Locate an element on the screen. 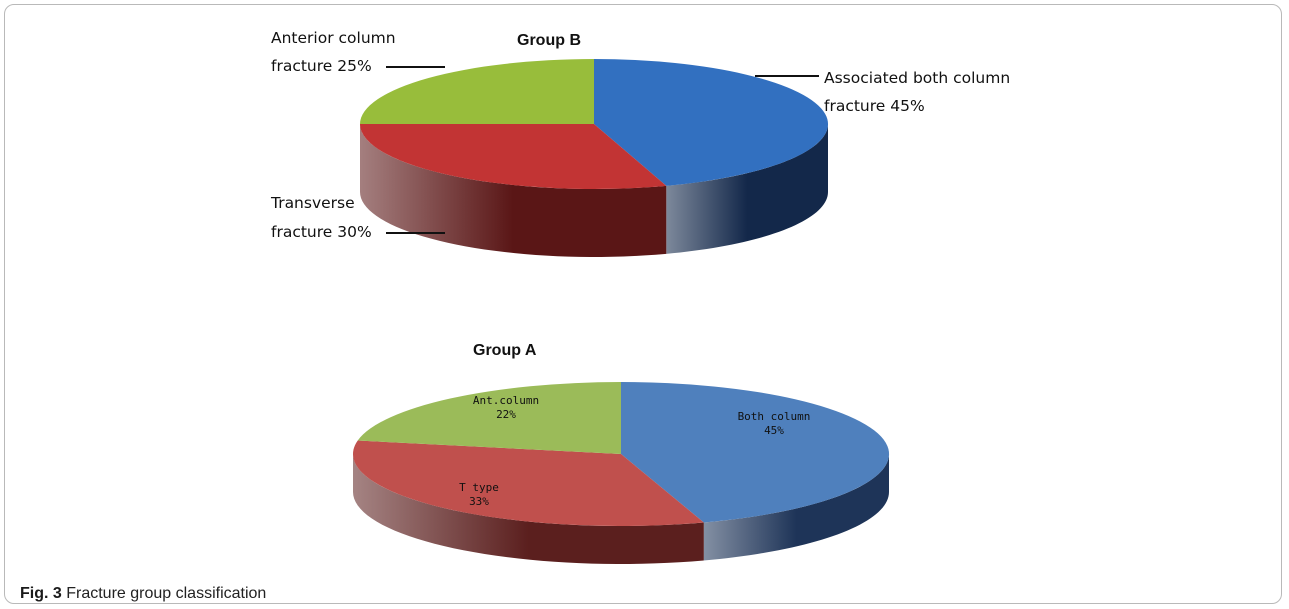 This screenshot has width=1289, height=609. slice-label-a-2-0: Ant.column is located at coordinates (506, 400).